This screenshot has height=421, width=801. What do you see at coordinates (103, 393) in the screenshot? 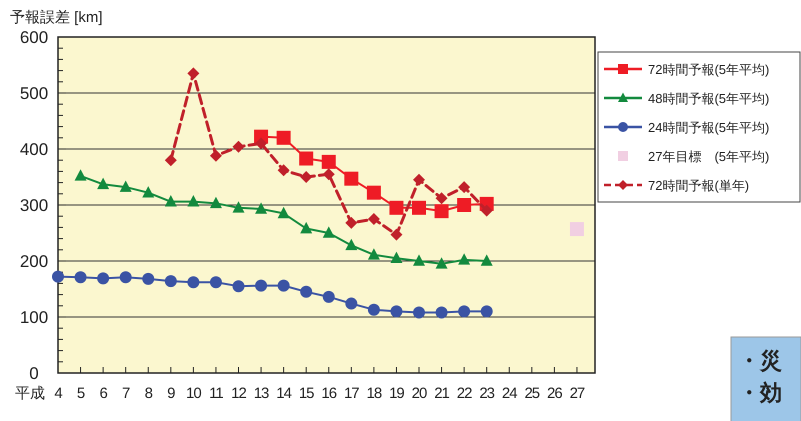
I see `x-tick-label: 6` at bounding box center [103, 393].